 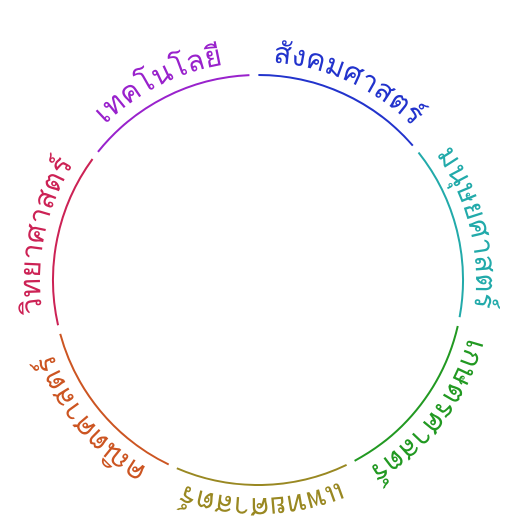 What do you see at coordinates (466, 224) in the screenshot?
I see `segment-label: มนุษยศาสตร์` at bounding box center [466, 224].